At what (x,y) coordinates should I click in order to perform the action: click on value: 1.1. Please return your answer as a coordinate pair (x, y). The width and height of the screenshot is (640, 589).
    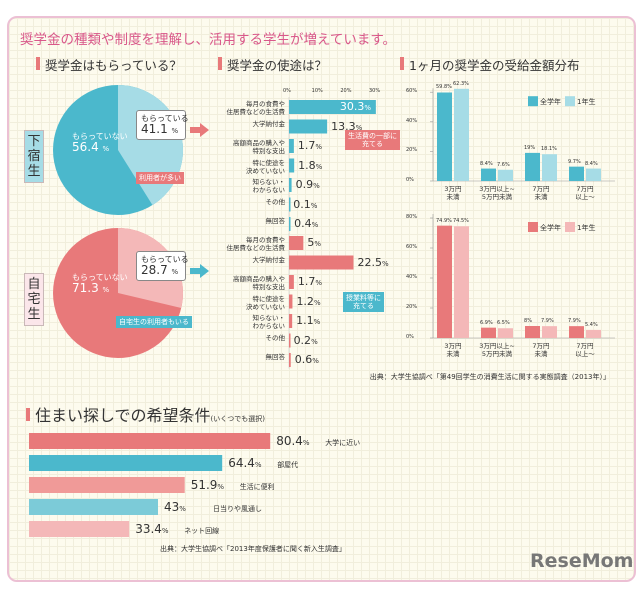
    Looking at the image, I should click on (305, 320).